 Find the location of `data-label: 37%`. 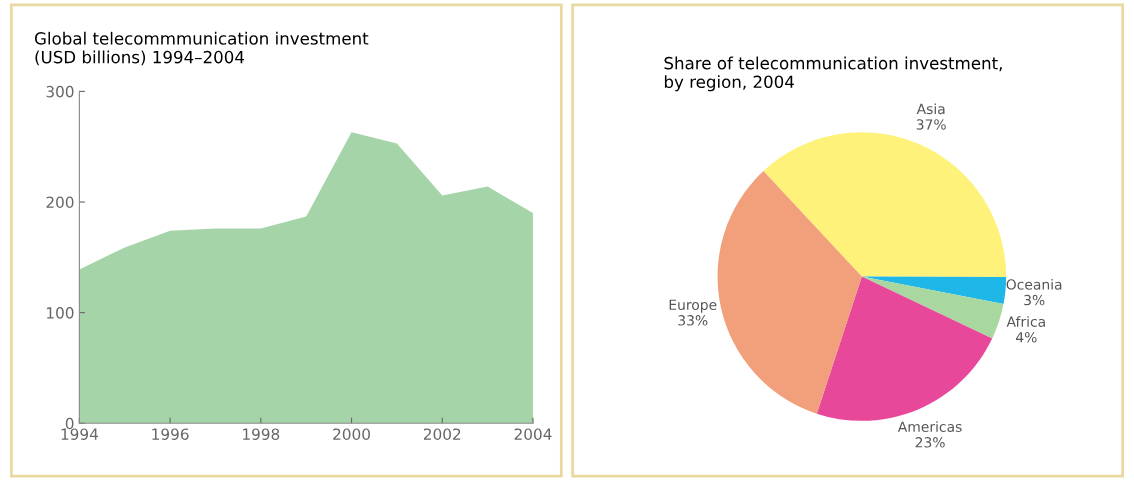

data-label: 37% is located at coordinates (931, 124).